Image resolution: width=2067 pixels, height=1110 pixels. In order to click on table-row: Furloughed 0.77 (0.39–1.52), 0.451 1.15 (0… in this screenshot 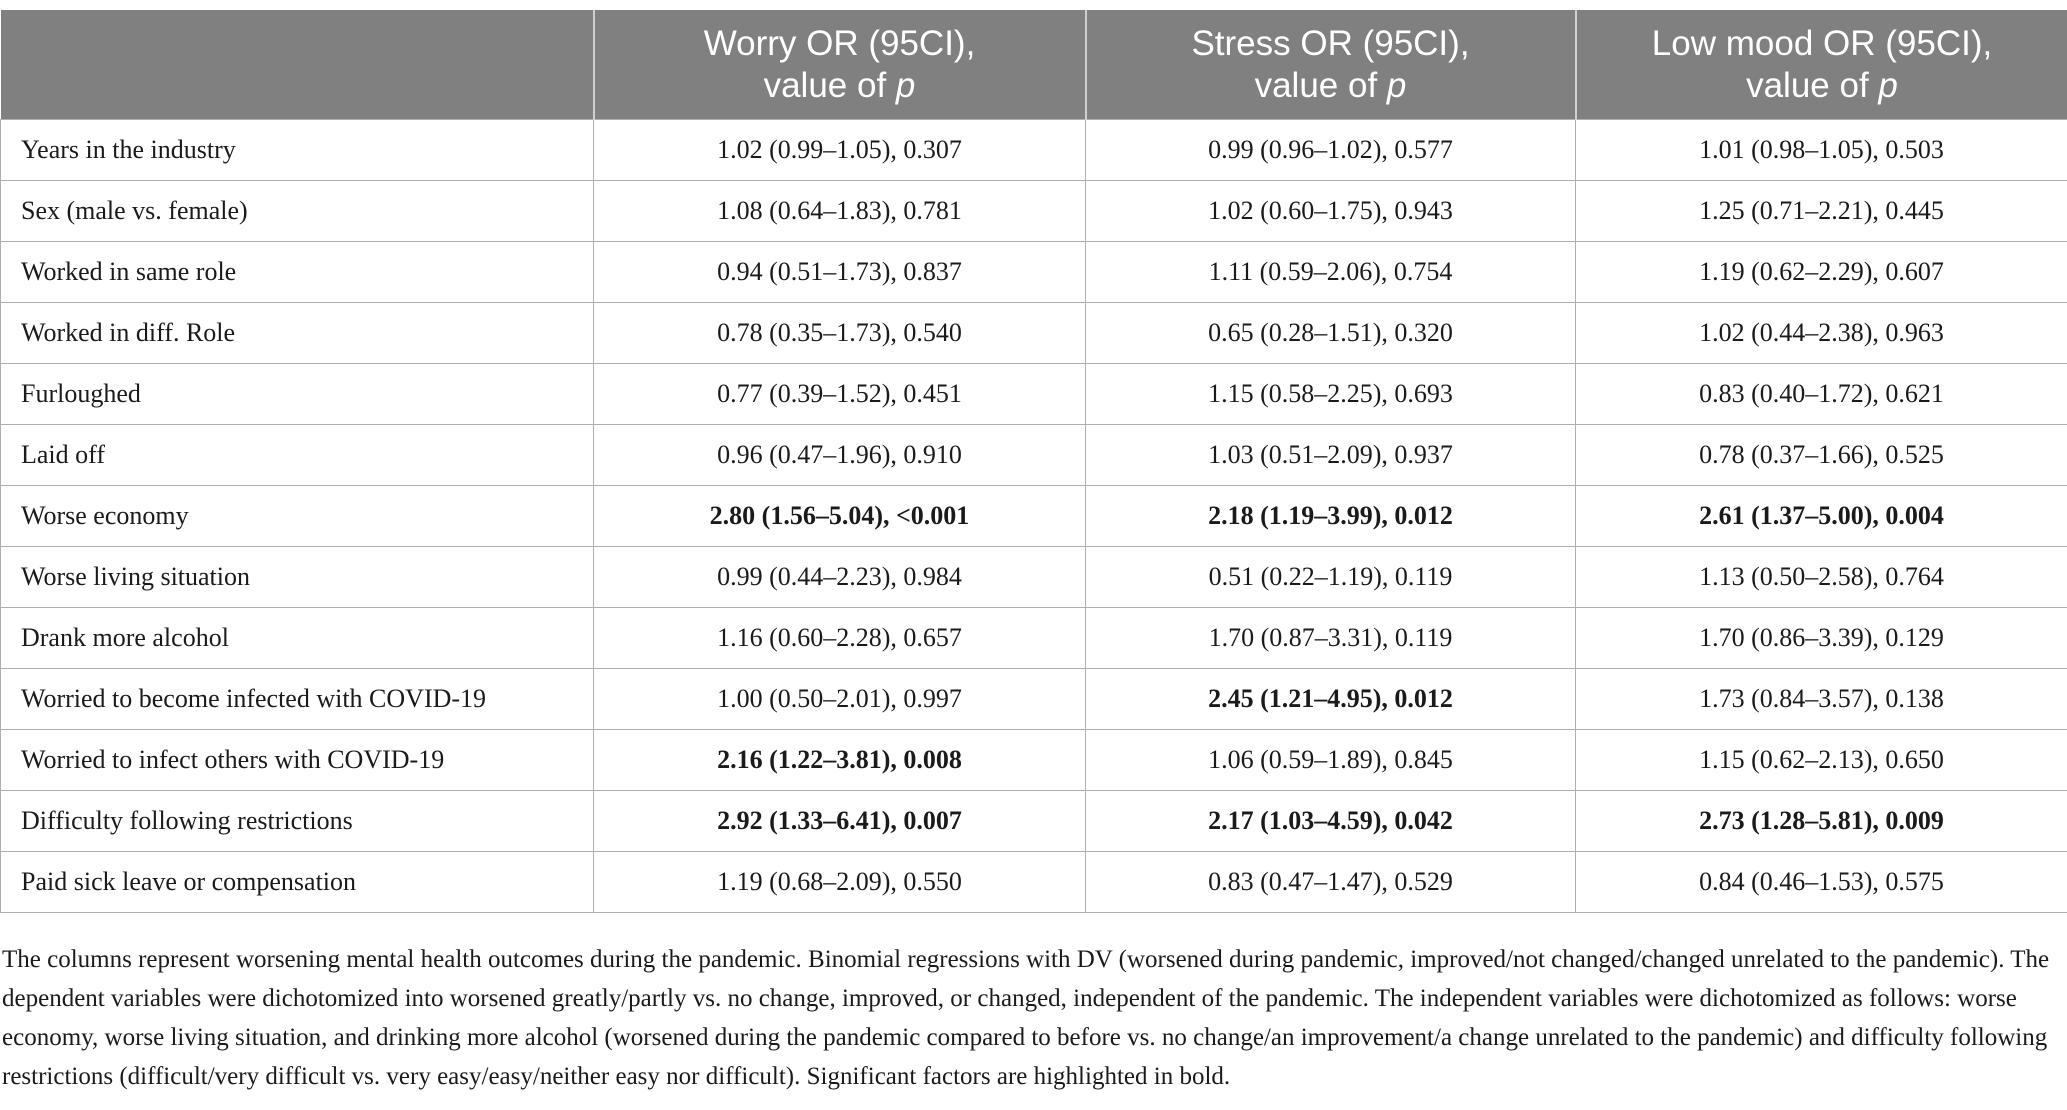, I will do `click(1033, 394)`.